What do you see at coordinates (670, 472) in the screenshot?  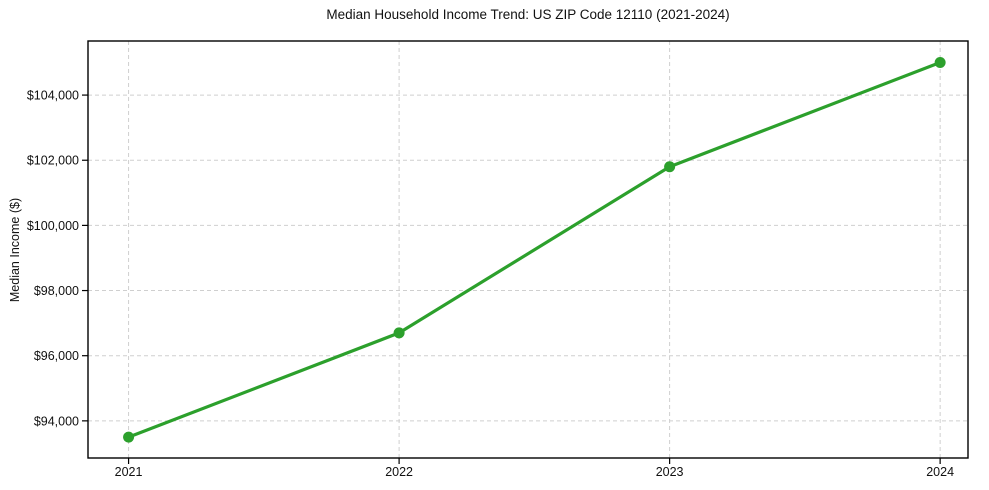 I see `x-tick-label: 2023` at bounding box center [670, 472].